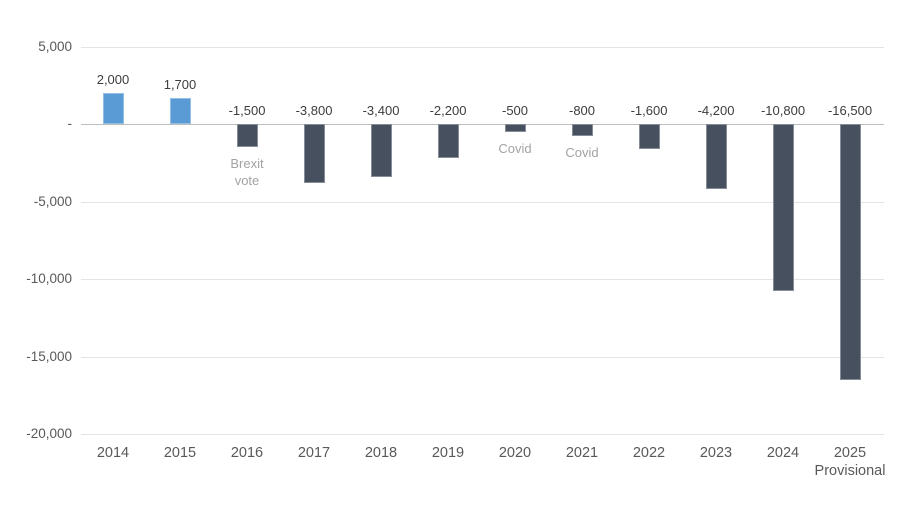 This screenshot has width=905, height=509. I want to click on data-label-2018: -3,400, so click(381, 110).